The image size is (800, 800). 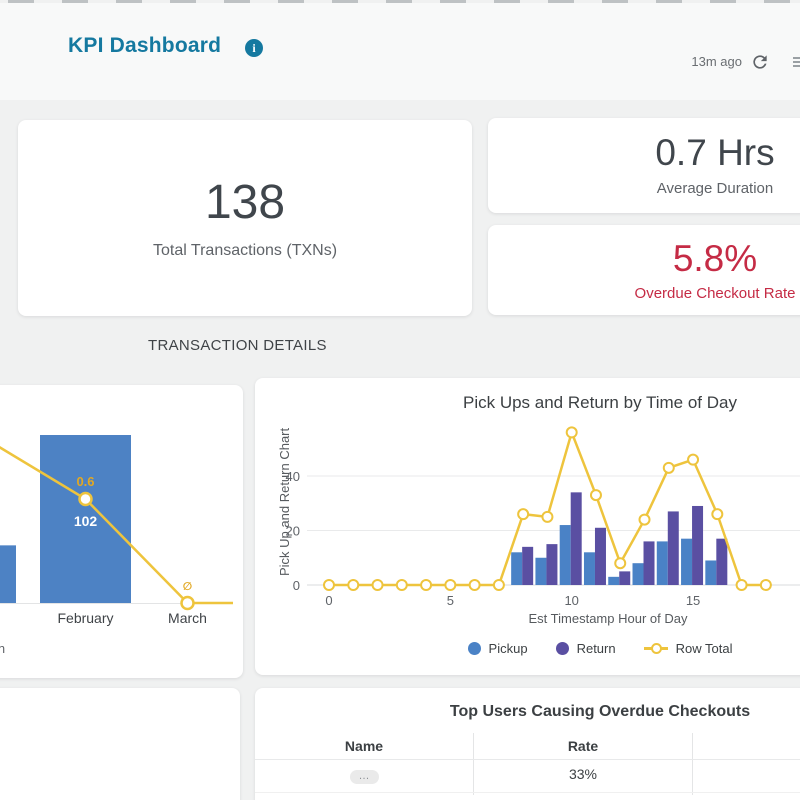 I want to click on svg-text: March, so click(x=187, y=618).